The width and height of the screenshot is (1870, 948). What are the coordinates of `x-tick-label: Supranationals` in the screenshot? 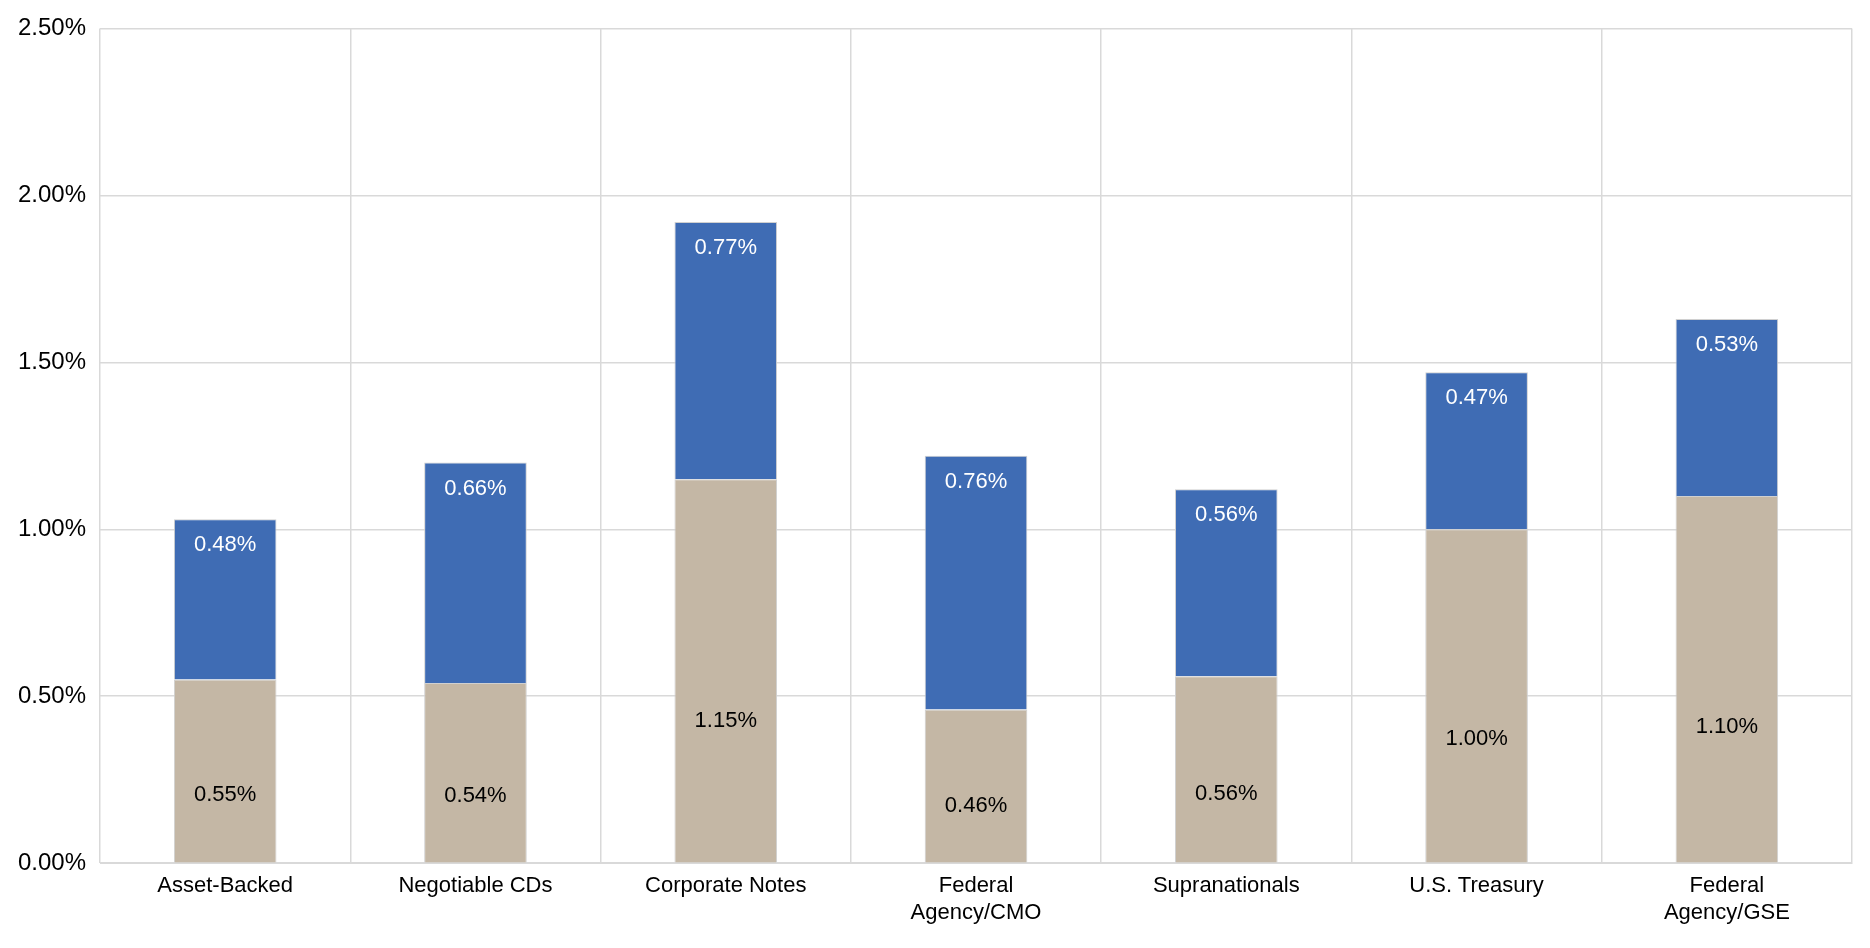 It's located at (1226, 885).